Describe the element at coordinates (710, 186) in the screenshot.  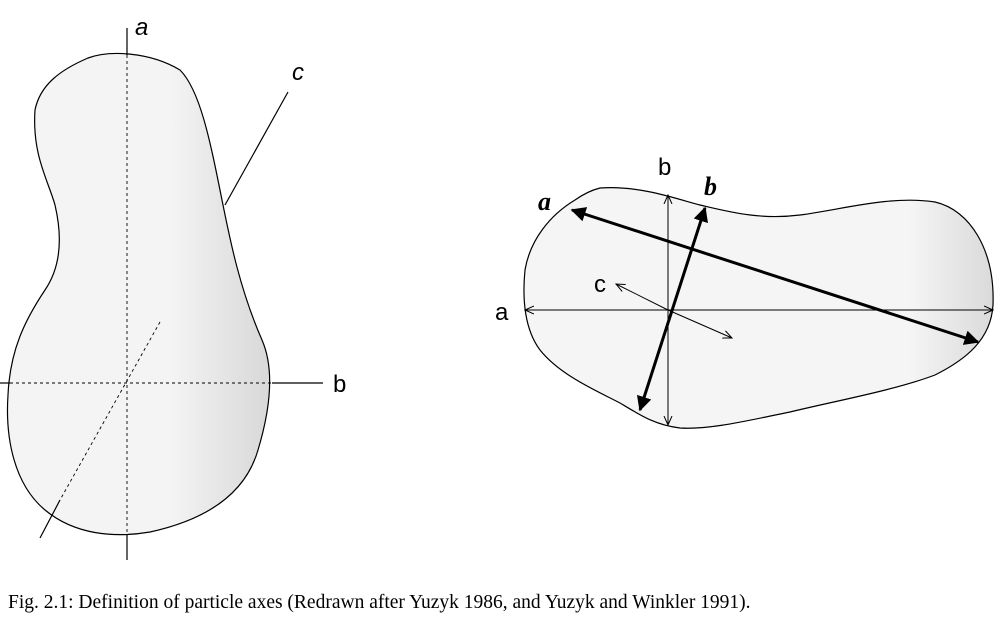
I see `right-label-bold-b: b` at that location.